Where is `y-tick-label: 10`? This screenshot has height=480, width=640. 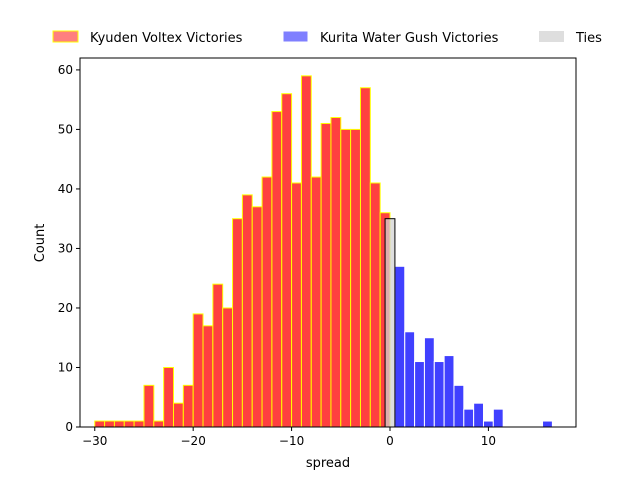 y-tick-label: 10 is located at coordinates (65, 367).